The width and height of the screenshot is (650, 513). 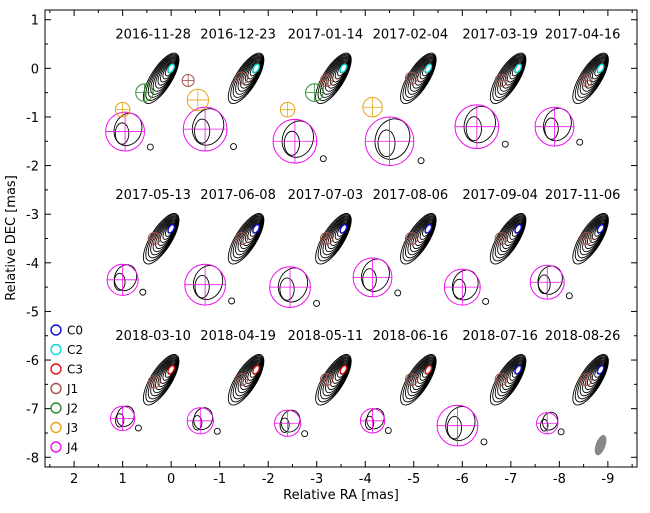 I want to click on component-j2, so click(x=314, y=92).